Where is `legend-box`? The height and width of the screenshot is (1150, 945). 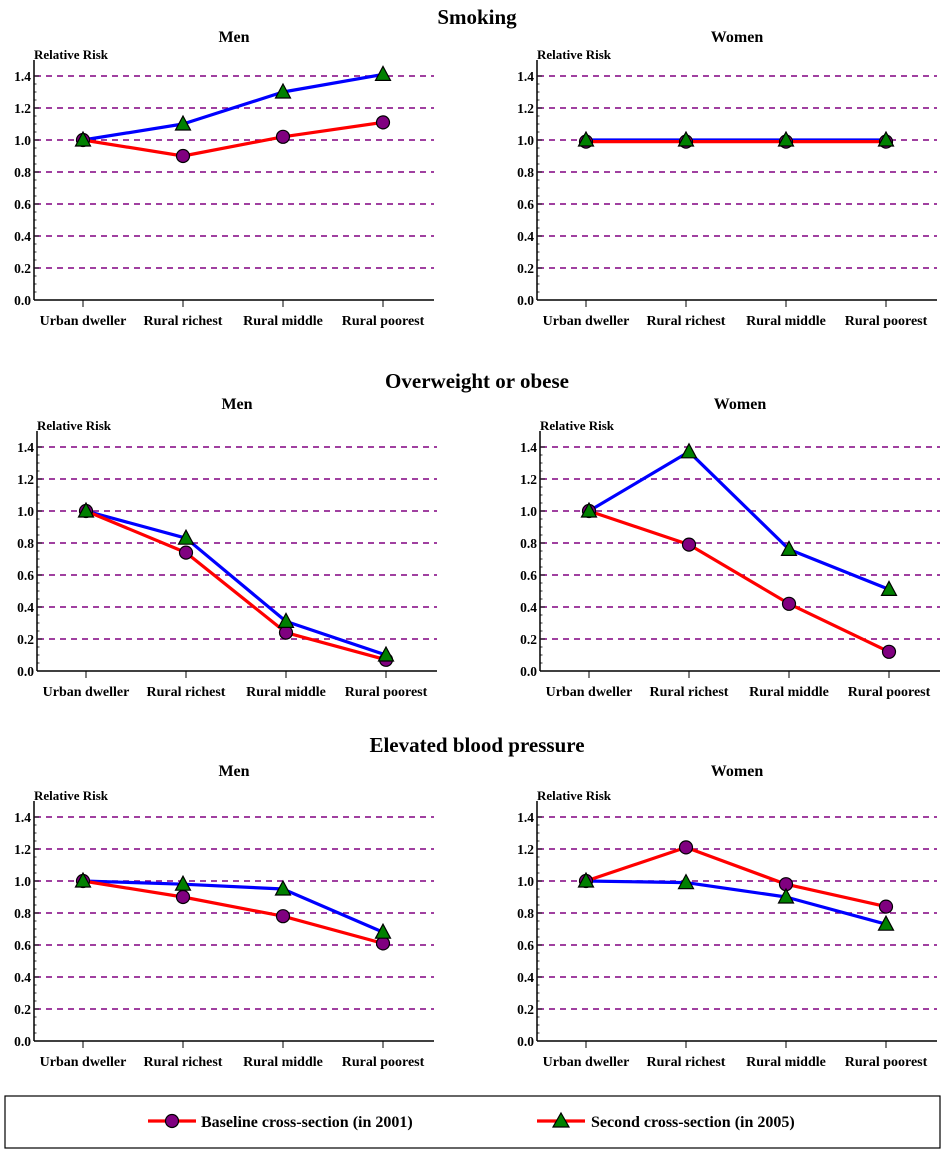 legend-box is located at coordinates (472, 1122).